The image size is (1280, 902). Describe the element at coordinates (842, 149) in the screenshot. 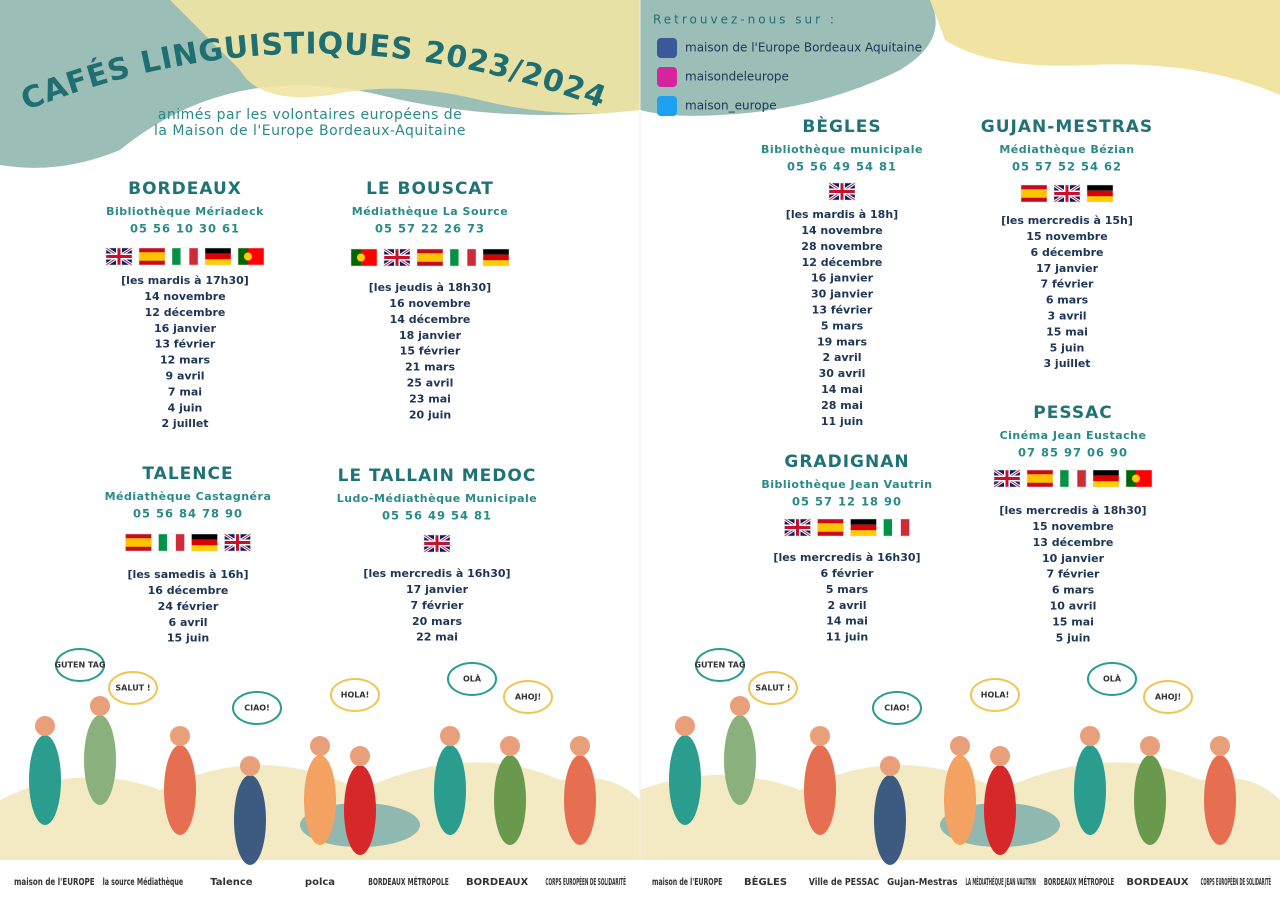

I see `venue-name: Bibliothèque municipale` at that location.